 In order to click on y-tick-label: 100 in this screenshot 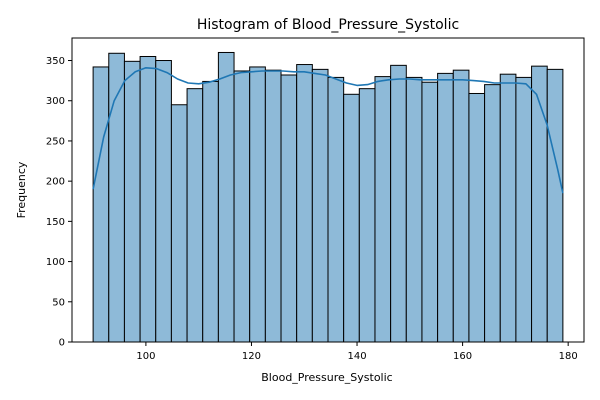, I will do `click(55, 262)`.